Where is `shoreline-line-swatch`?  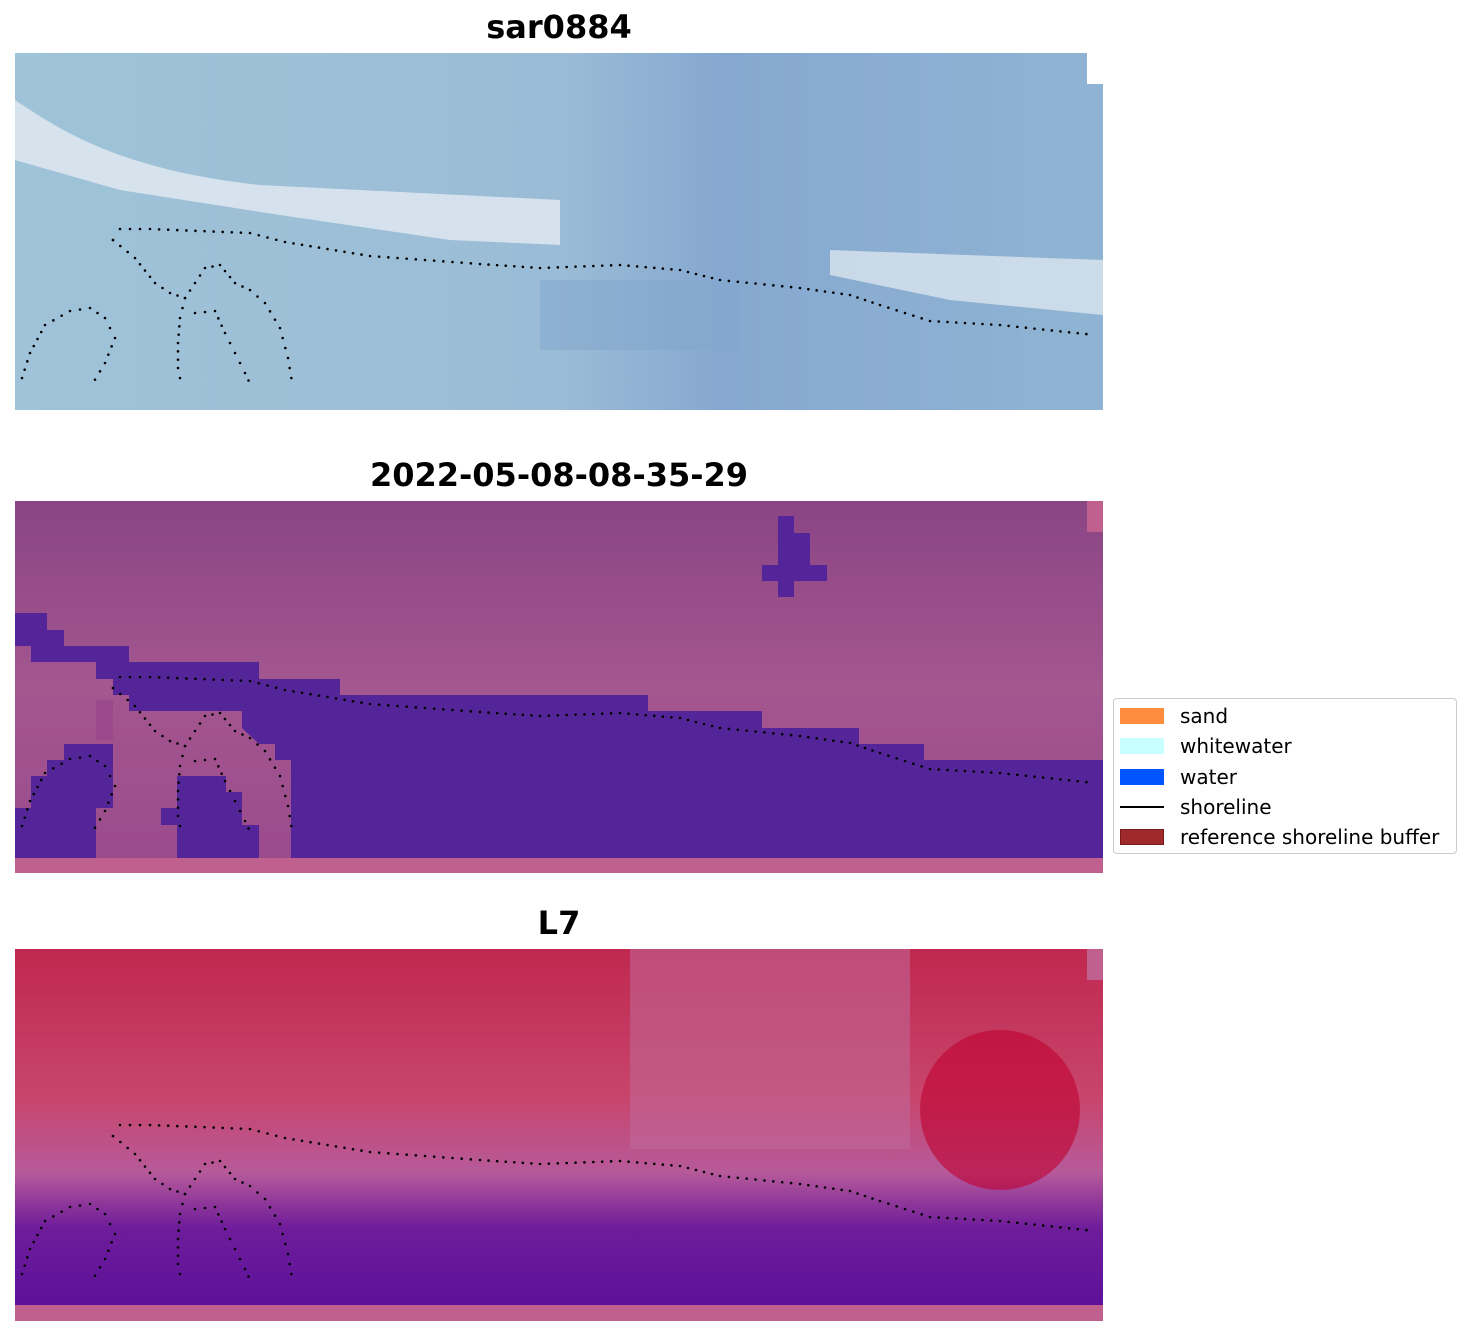
shoreline-line-swatch is located at coordinates (1142, 807).